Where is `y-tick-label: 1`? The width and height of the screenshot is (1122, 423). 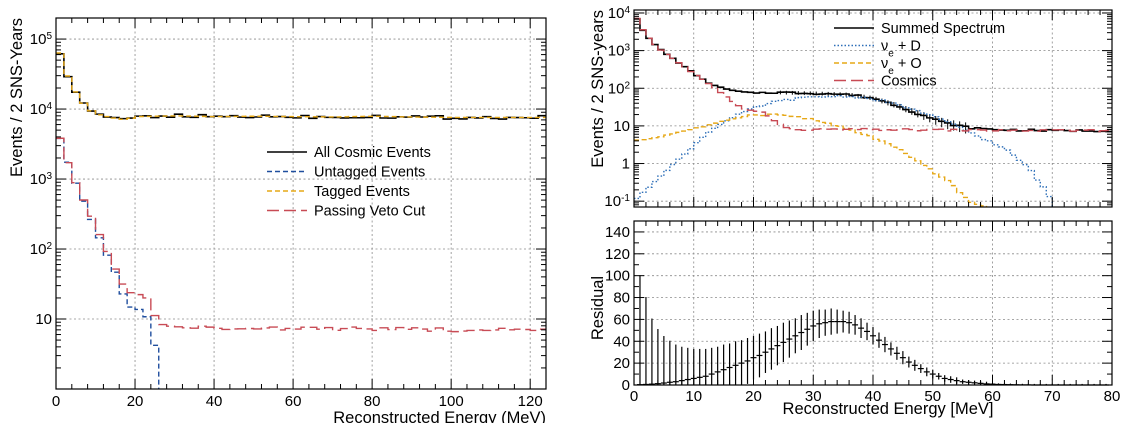
y-tick-label: 1 is located at coordinates (626, 164).